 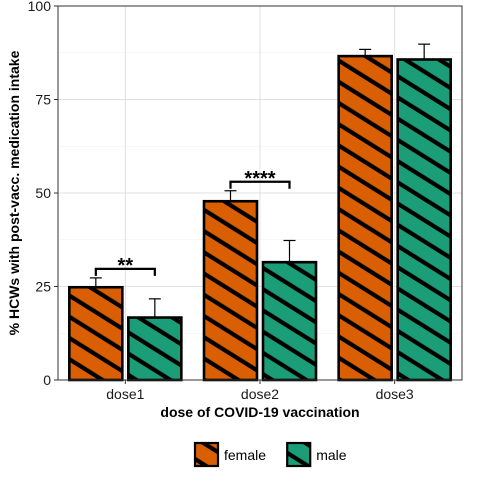 What do you see at coordinates (365, 218) in the screenshot?
I see `bar-female-dose3` at bounding box center [365, 218].